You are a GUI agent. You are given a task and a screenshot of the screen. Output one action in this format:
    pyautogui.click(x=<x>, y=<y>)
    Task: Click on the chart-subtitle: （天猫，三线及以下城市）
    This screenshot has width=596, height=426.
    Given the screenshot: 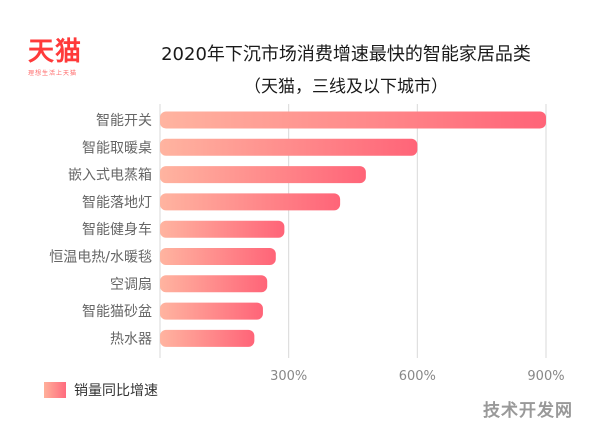 What is the action you would take?
    pyautogui.click(x=346, y=87)
    